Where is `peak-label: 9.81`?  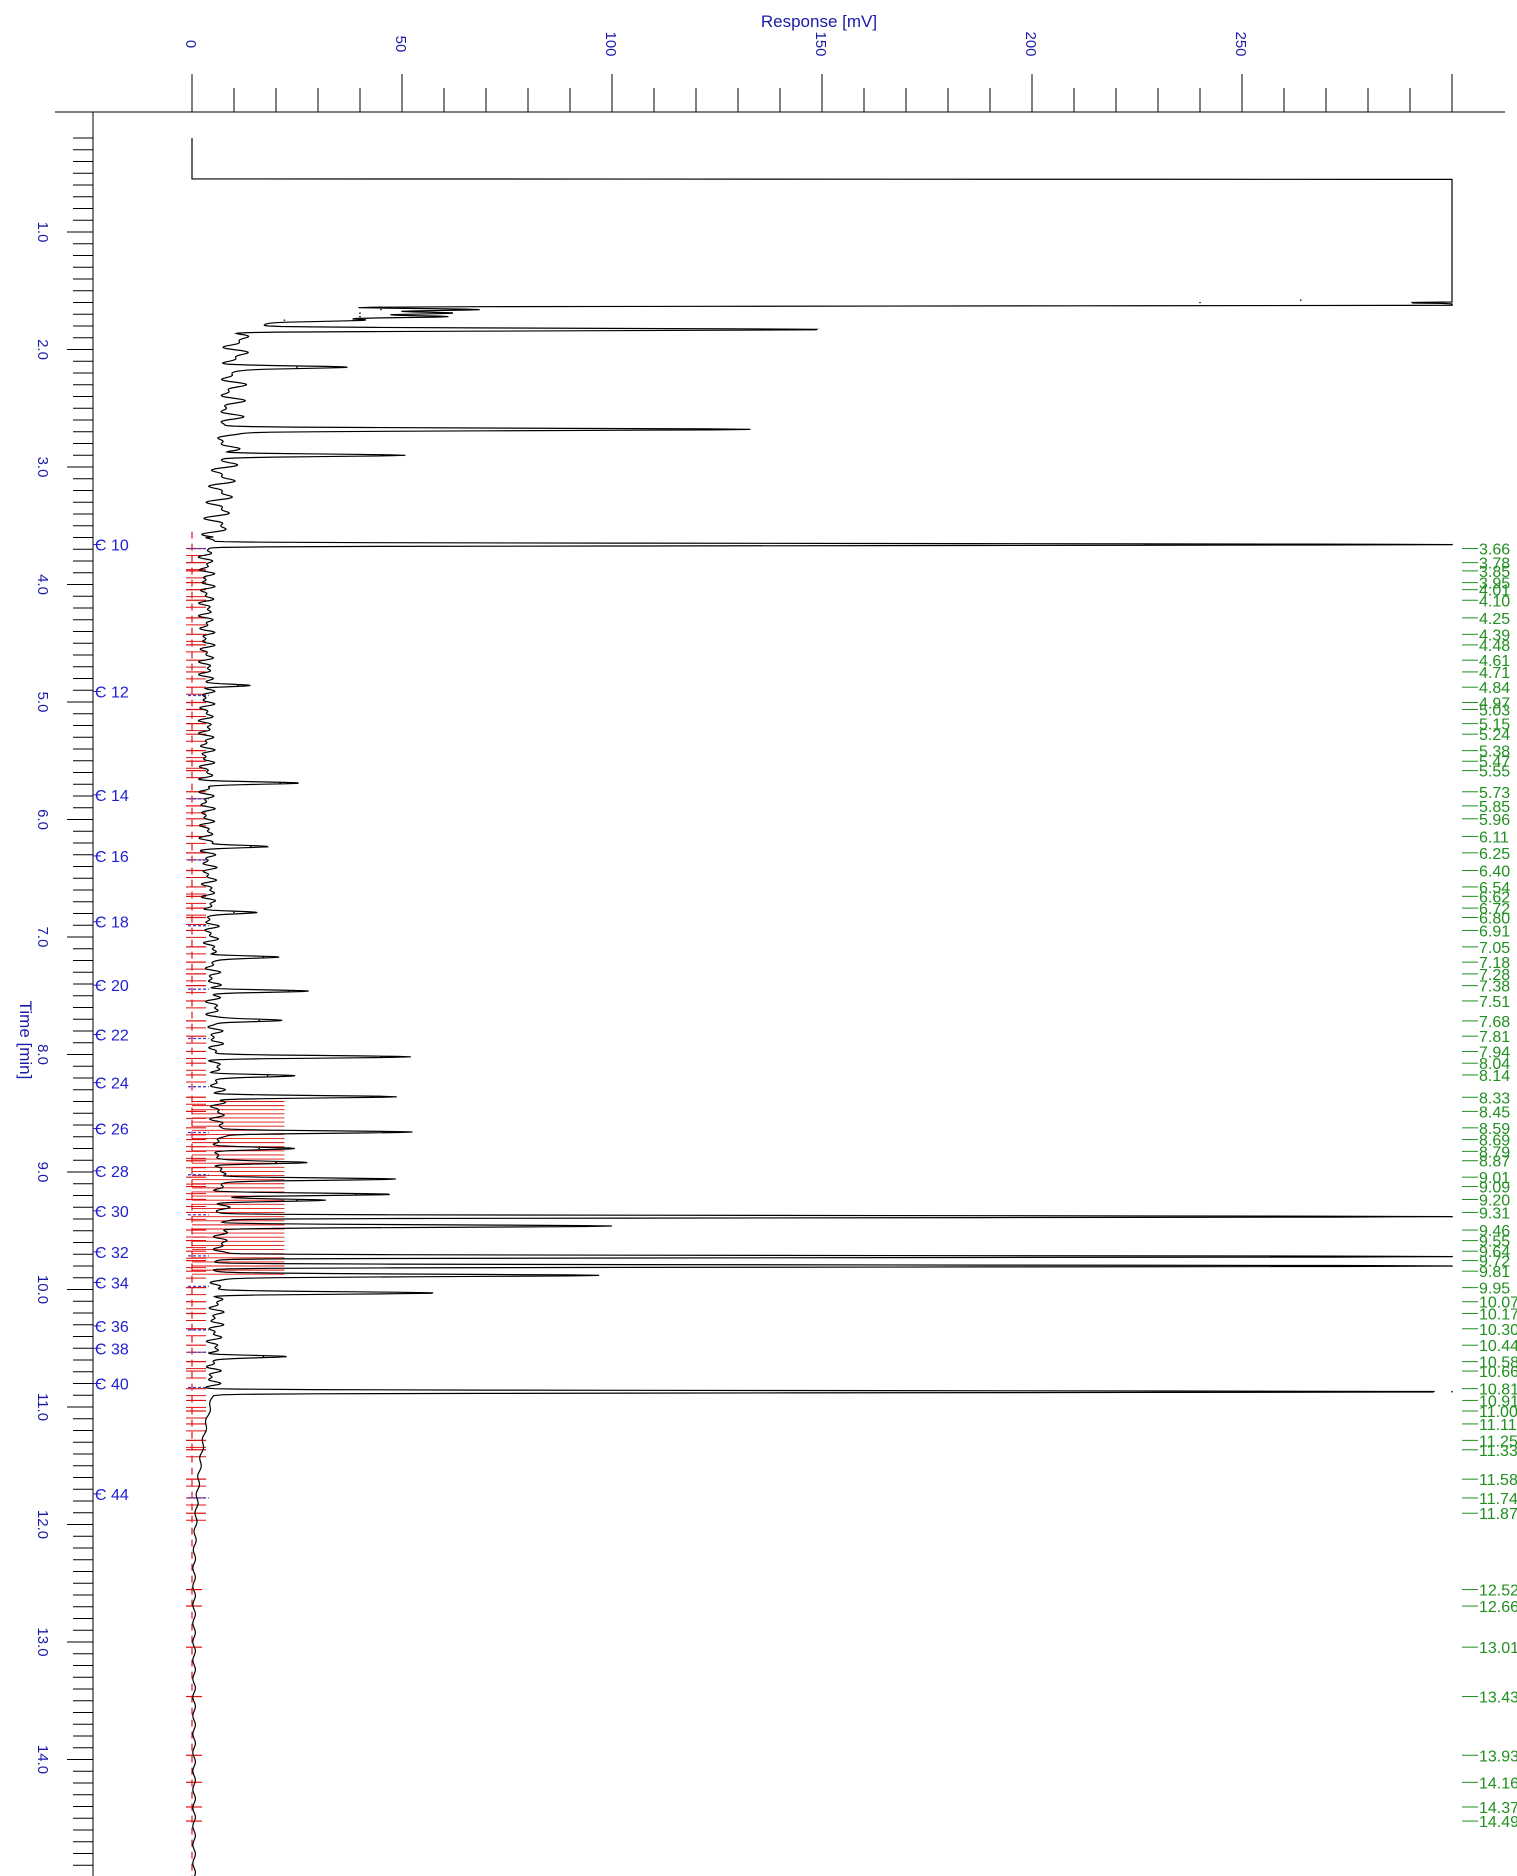
peak-label: 9.81 is located at coordinates (1494, 1272).